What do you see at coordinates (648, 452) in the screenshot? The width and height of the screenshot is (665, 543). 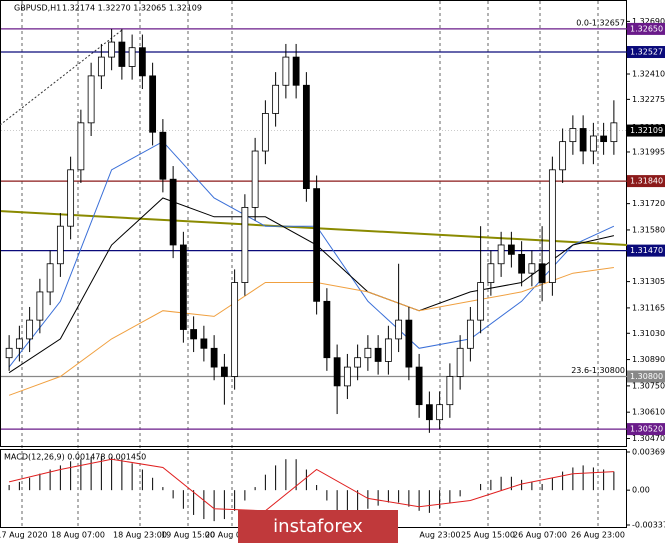 I see `macd-tick-label: 0.003698` at bounding box center [648, 452].